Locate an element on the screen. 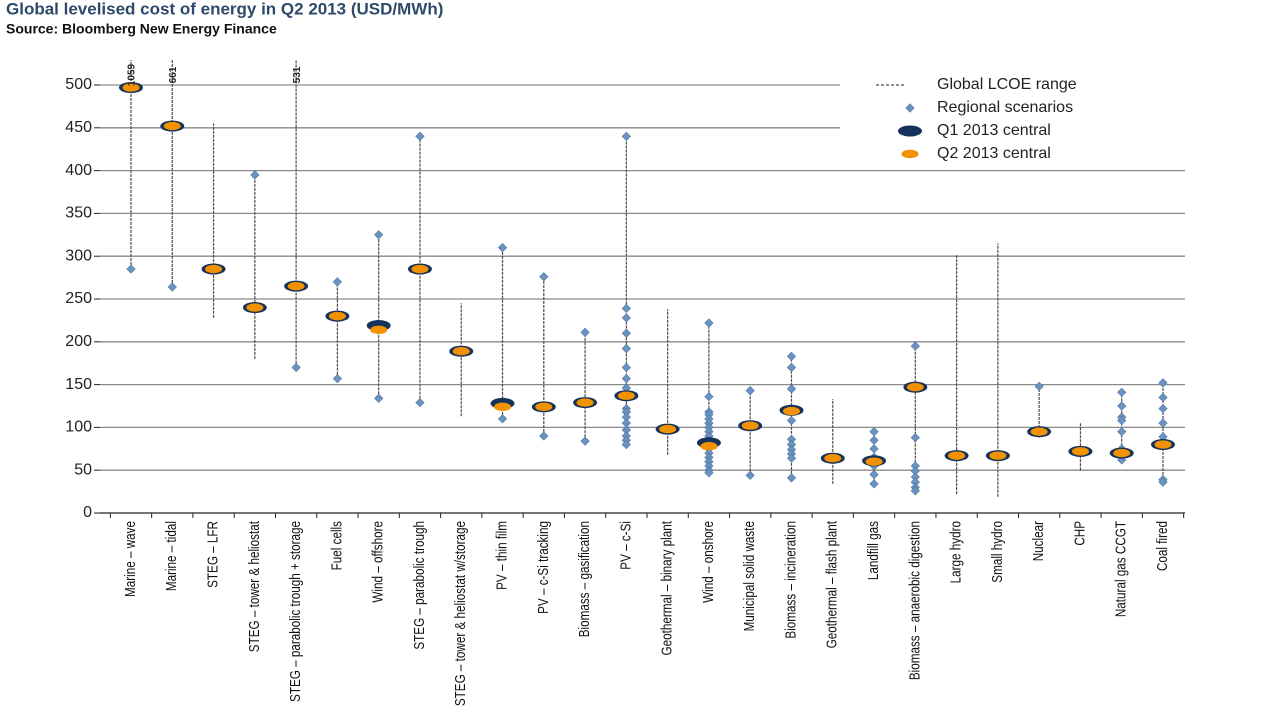 The image size is (1280, 720). y-tick-label: 250 is located at coordinates (78, 298).